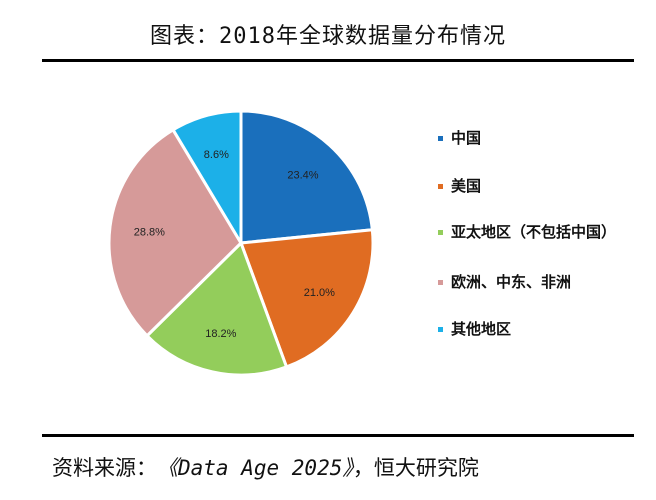  I want to click on source-note: 资料来源：《Data Age 2025》，恒大研究院, so click(265, 467).